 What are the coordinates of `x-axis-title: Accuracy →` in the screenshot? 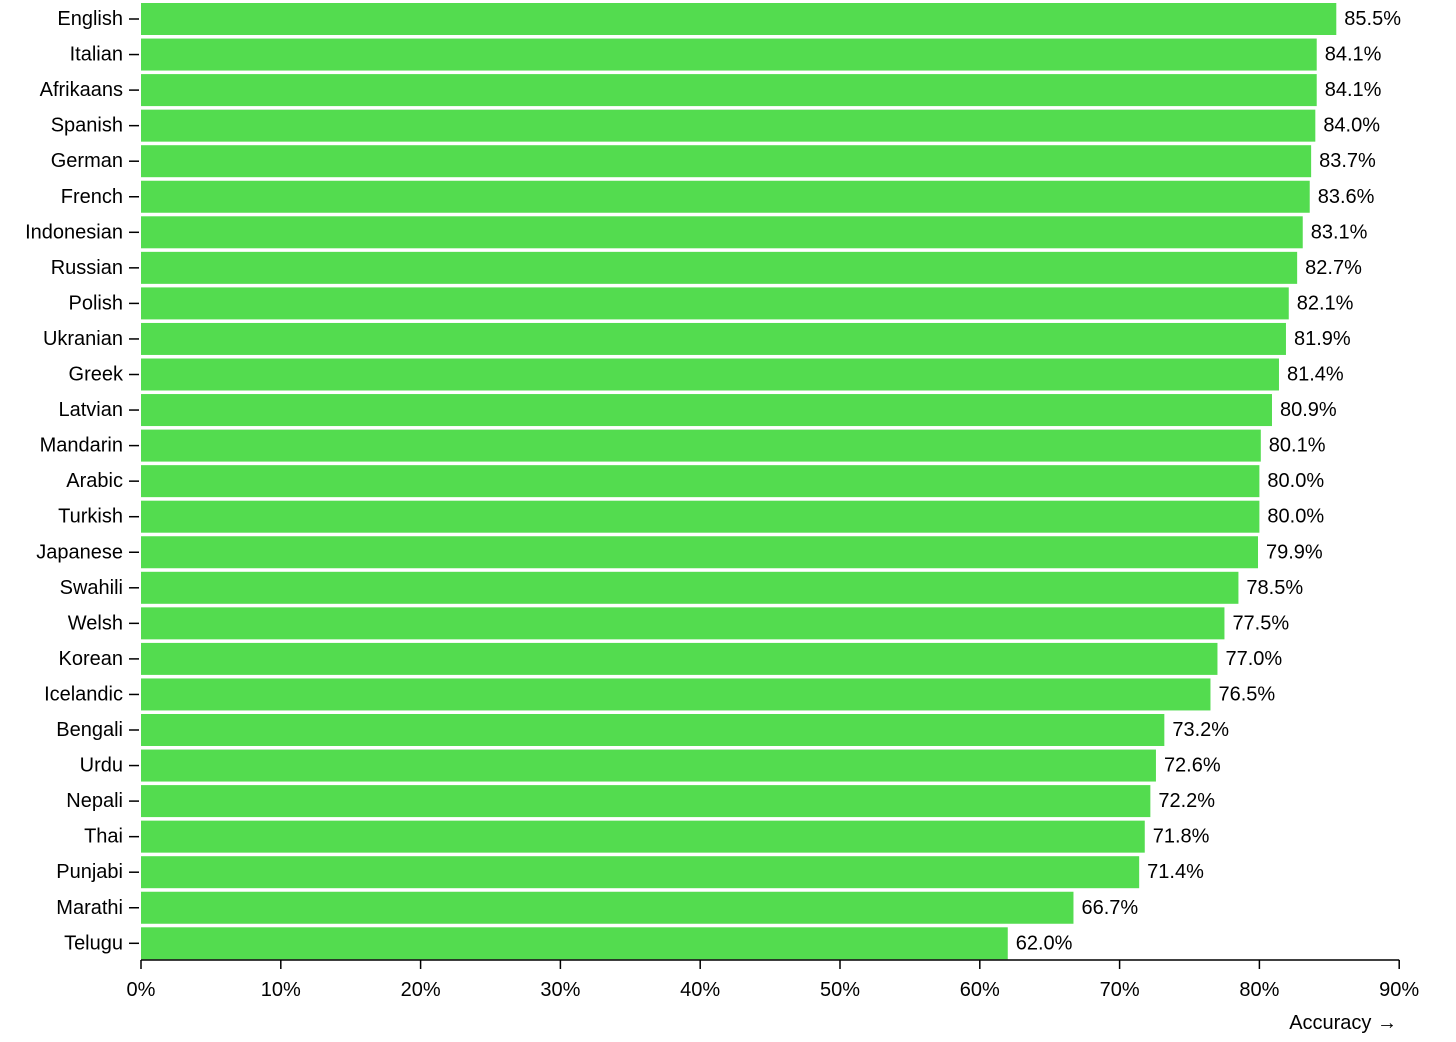 It's located at (1343, 1023).